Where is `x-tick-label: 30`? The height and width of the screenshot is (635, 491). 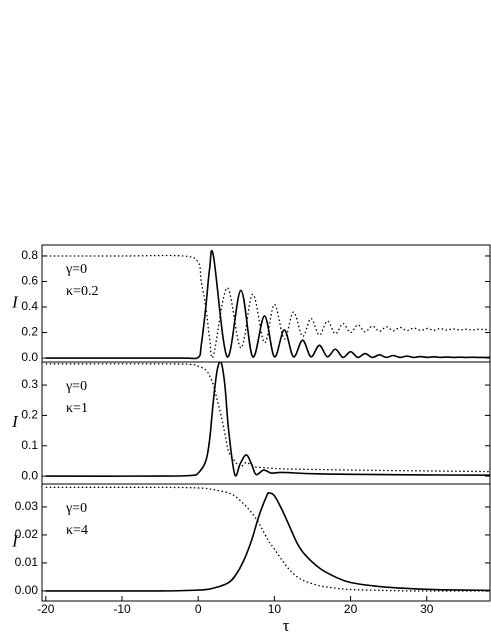
x-tick-label: 30 is located at coordinates (427, 609).